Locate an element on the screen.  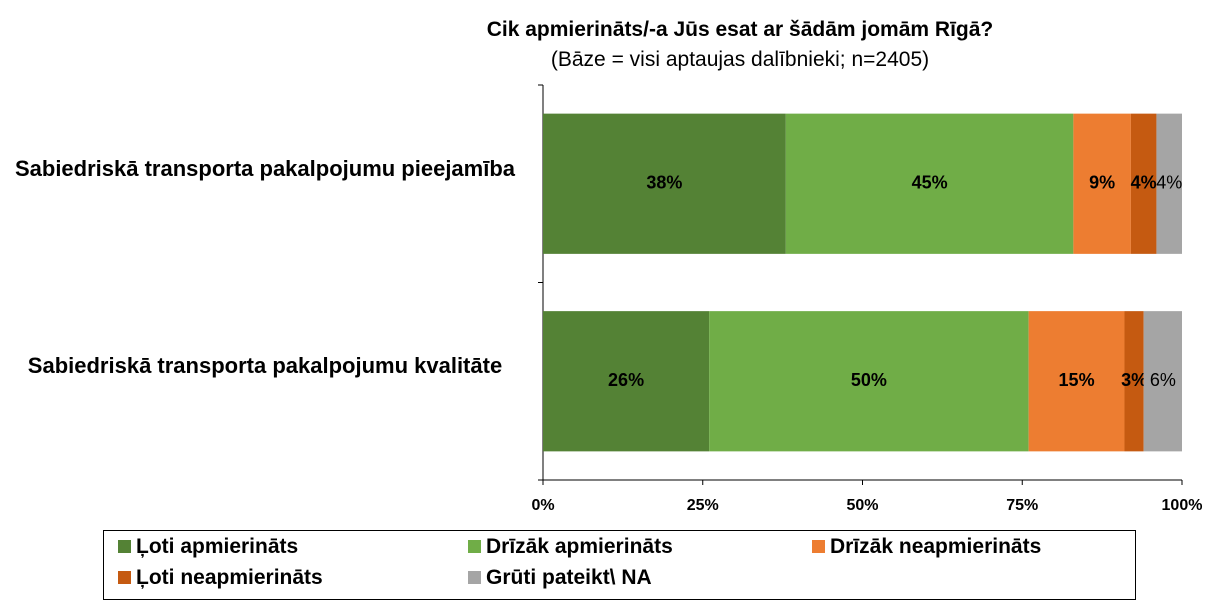
legend-item: Ļoti neapmierināts is located at coordinates (220, 578).